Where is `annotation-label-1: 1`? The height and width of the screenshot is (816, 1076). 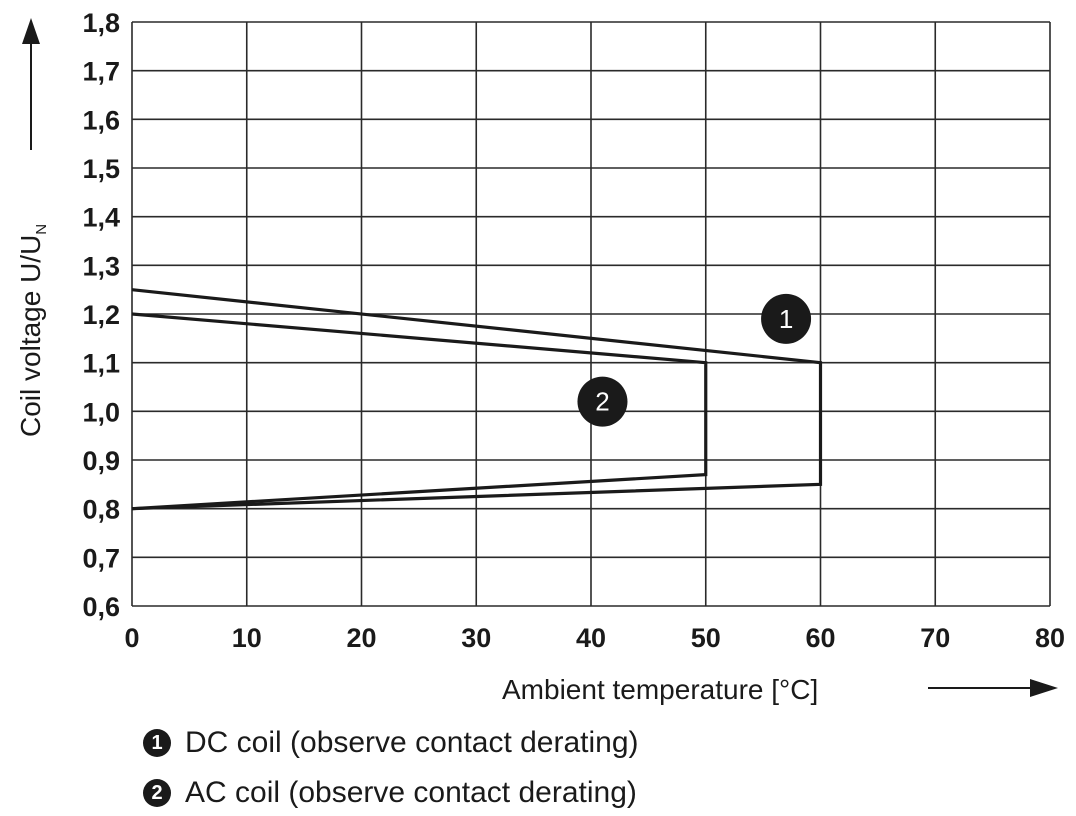 annotation-label-1: 1 is located at coordinates (786, 319).